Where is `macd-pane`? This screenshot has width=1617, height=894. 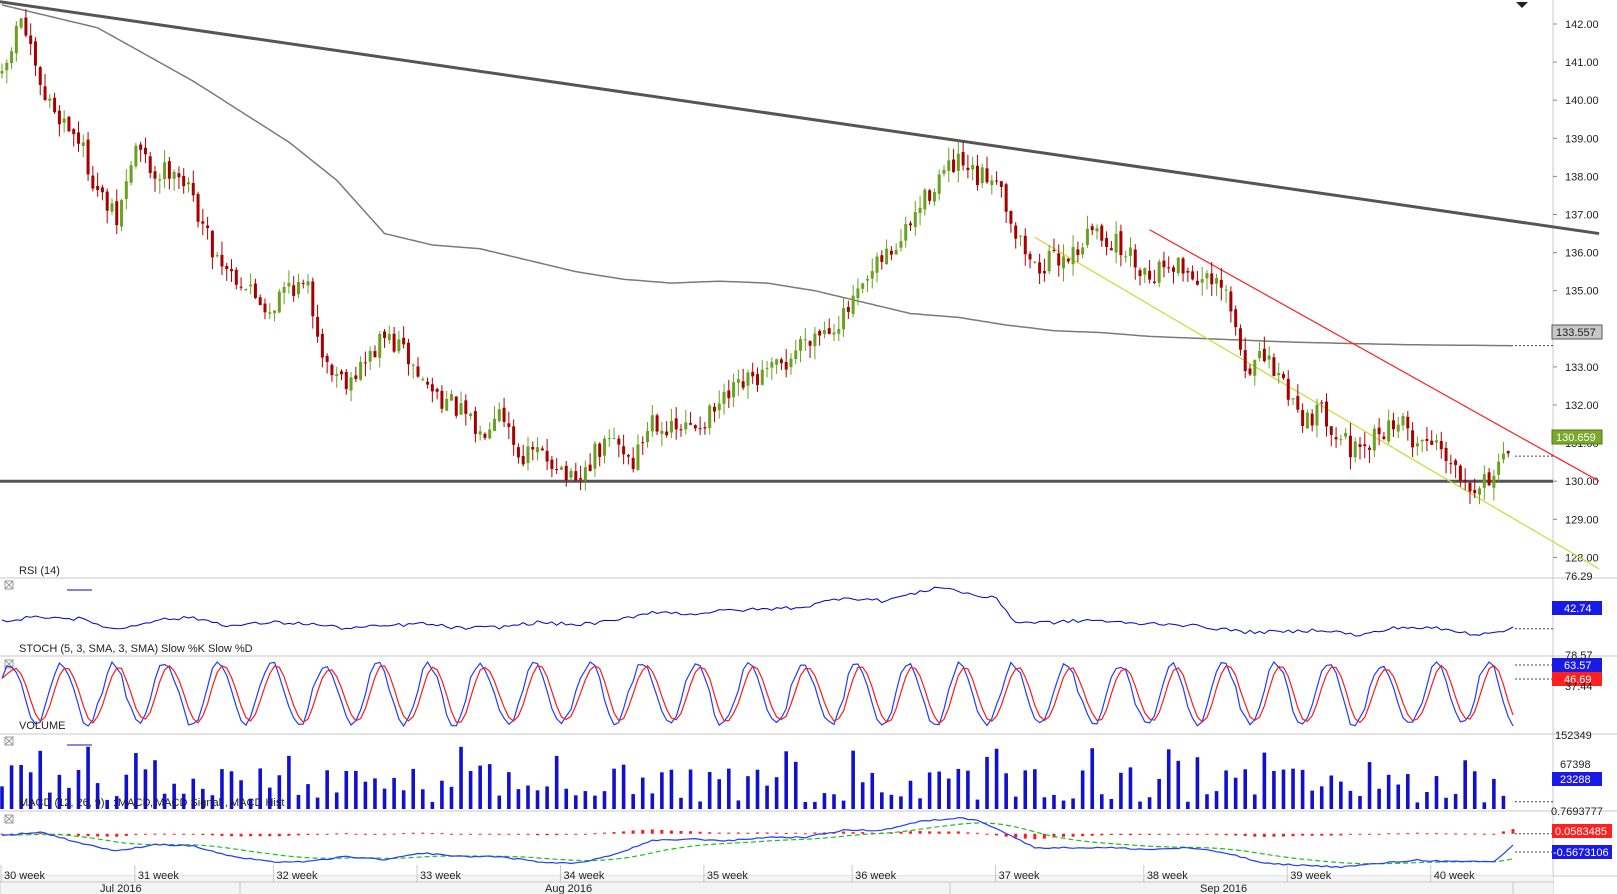
macd-pane is located at coordinates (777, 843).